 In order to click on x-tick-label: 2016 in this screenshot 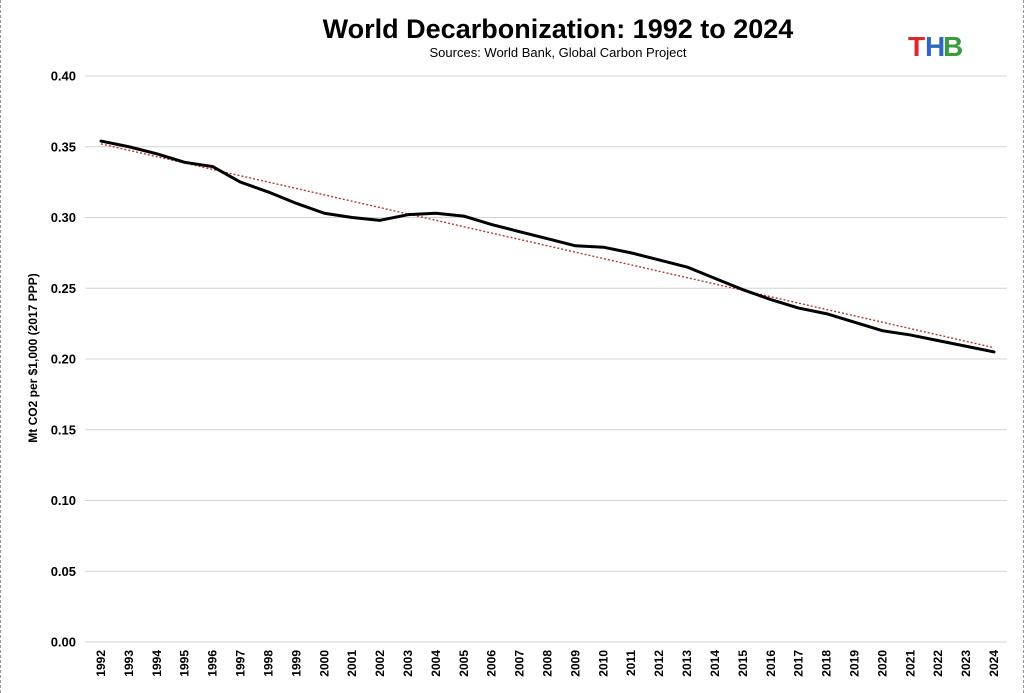, I will do `click(771, 663)`.